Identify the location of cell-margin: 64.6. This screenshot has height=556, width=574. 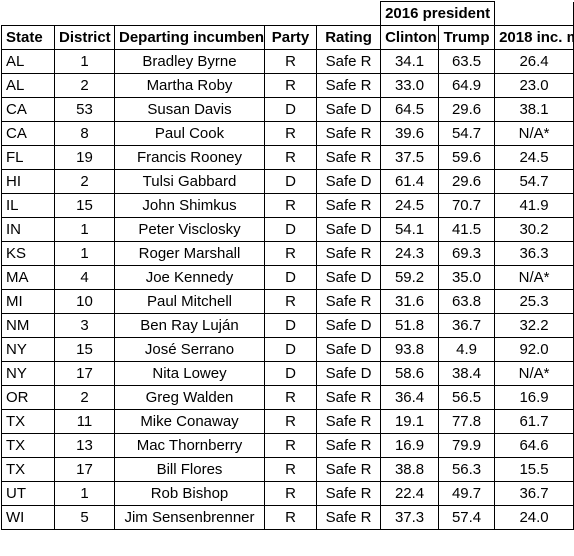
(534, 445).